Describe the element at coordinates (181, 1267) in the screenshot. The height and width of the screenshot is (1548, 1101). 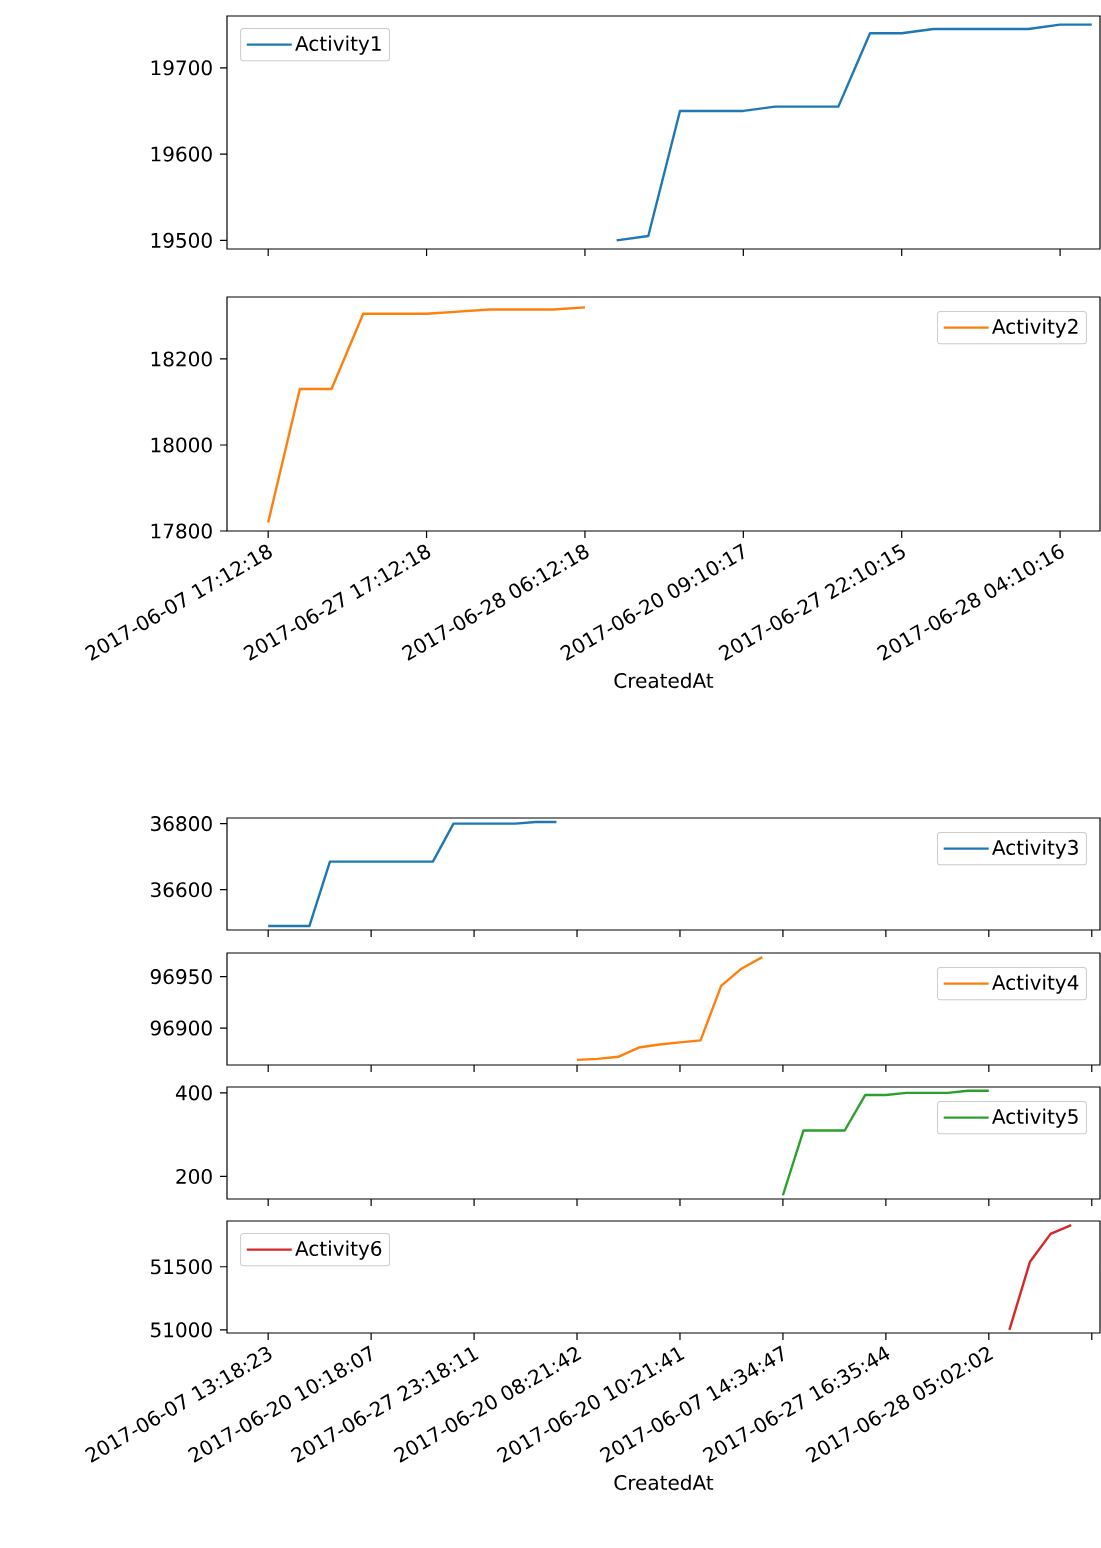
I see `y-tick-label: 51500` at that location.